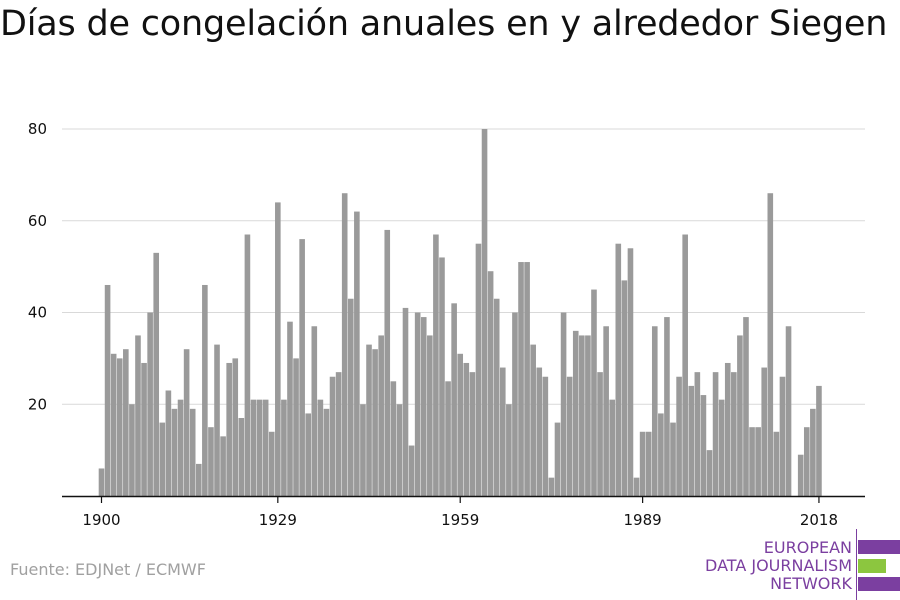  Describe the element at coordinates (405, 401) in the screenshot. I see `bar-1950` at that location.